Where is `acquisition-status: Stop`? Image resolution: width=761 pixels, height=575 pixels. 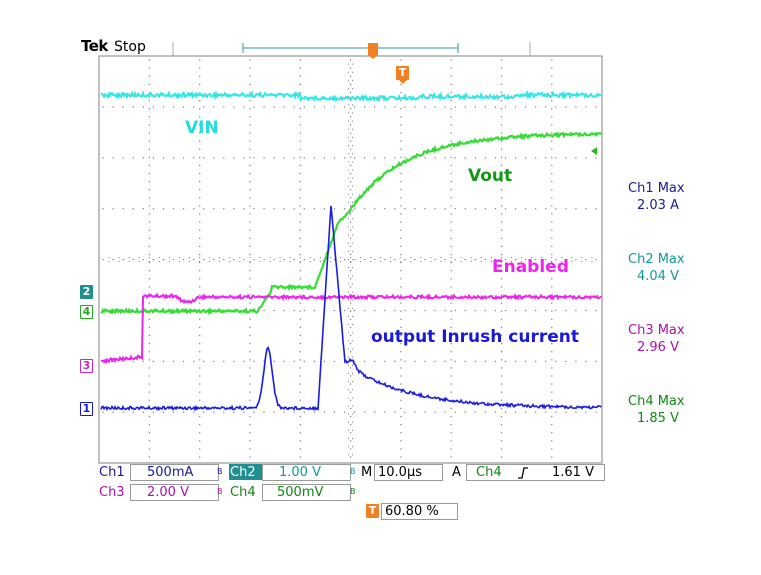 acquisition-status: Stop is located at coordinates (130, 47).